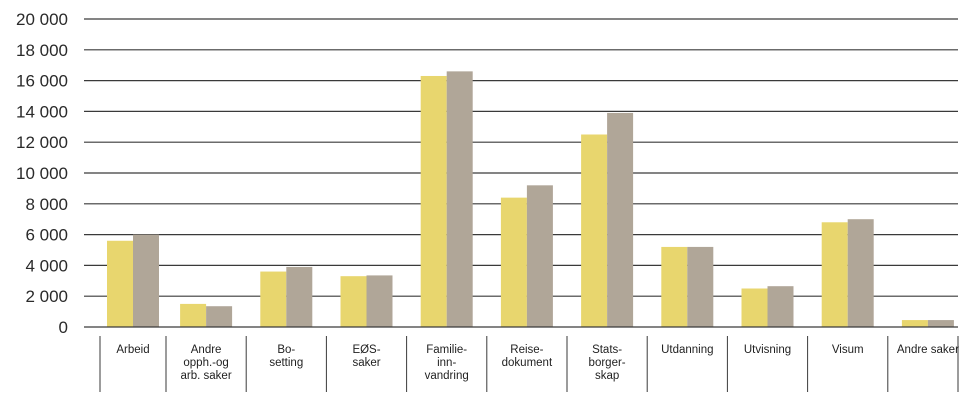 This screenshot has height=394, width=978. Describe the element at coordinates (674, 286) in the screenshot. I see `bar-series1-cat8` at that location.